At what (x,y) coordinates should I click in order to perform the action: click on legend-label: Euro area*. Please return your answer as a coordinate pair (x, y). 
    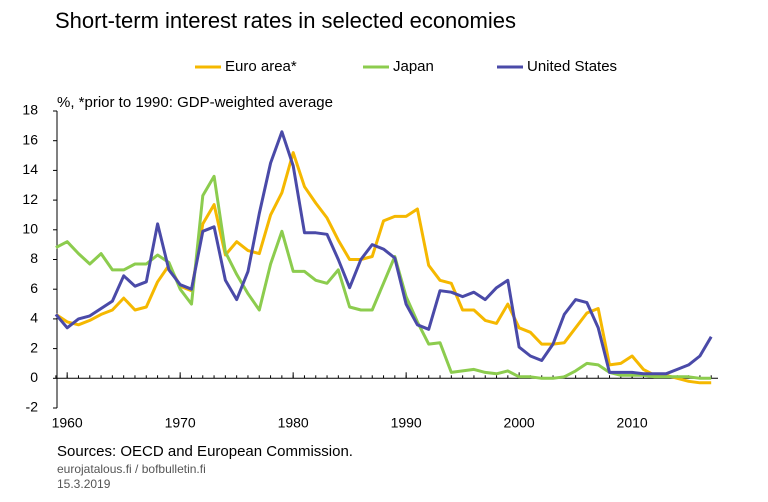
    Looking at the image, I should click on (261, 66).